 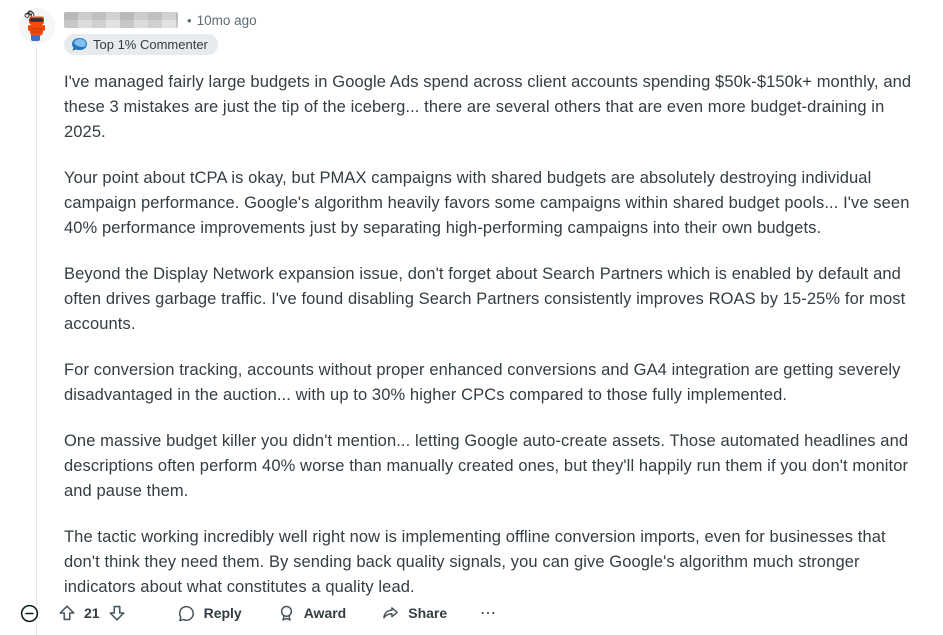 I want to click on minus-circle-icon, so click(x=29, y=613).